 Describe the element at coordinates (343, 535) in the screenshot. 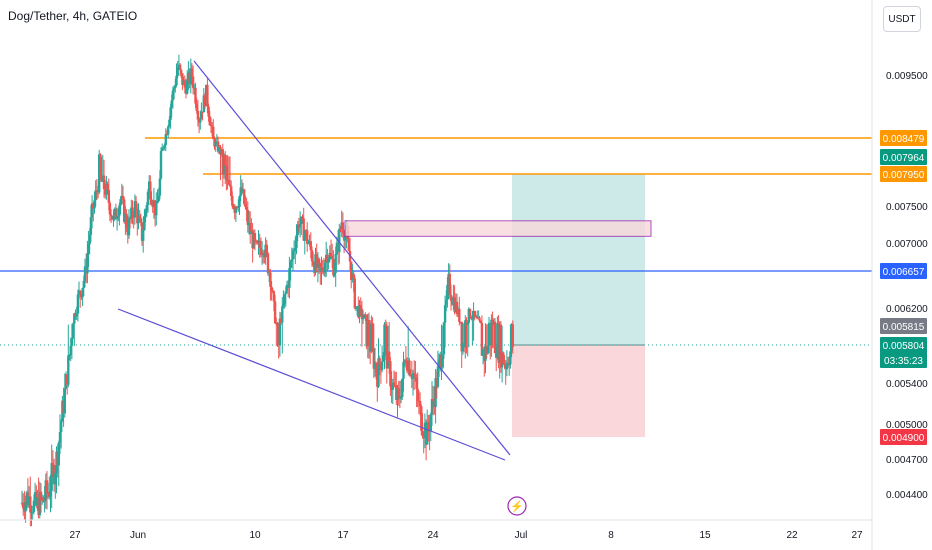

I see `x-tick-label: 17` at that location.